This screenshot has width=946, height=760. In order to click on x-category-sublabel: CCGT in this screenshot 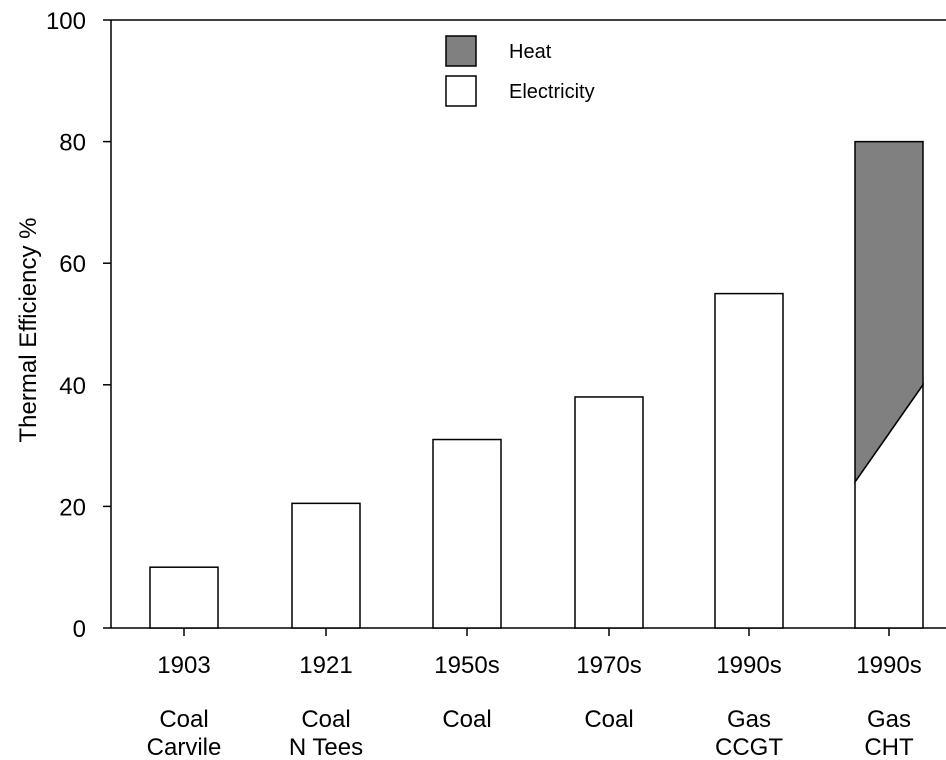, I will do `click(749, 747)`.